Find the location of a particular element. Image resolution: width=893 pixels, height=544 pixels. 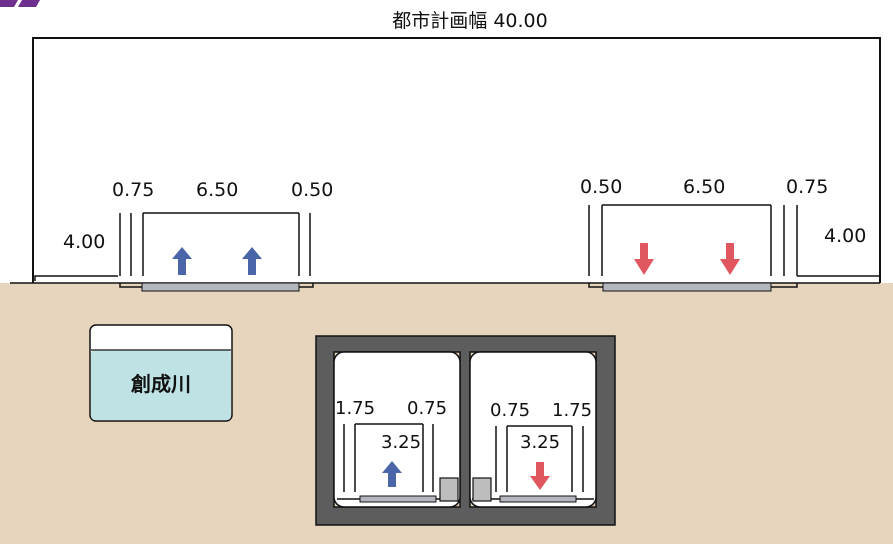

right-bore-dim-lines is located at coordinates (539, 458).